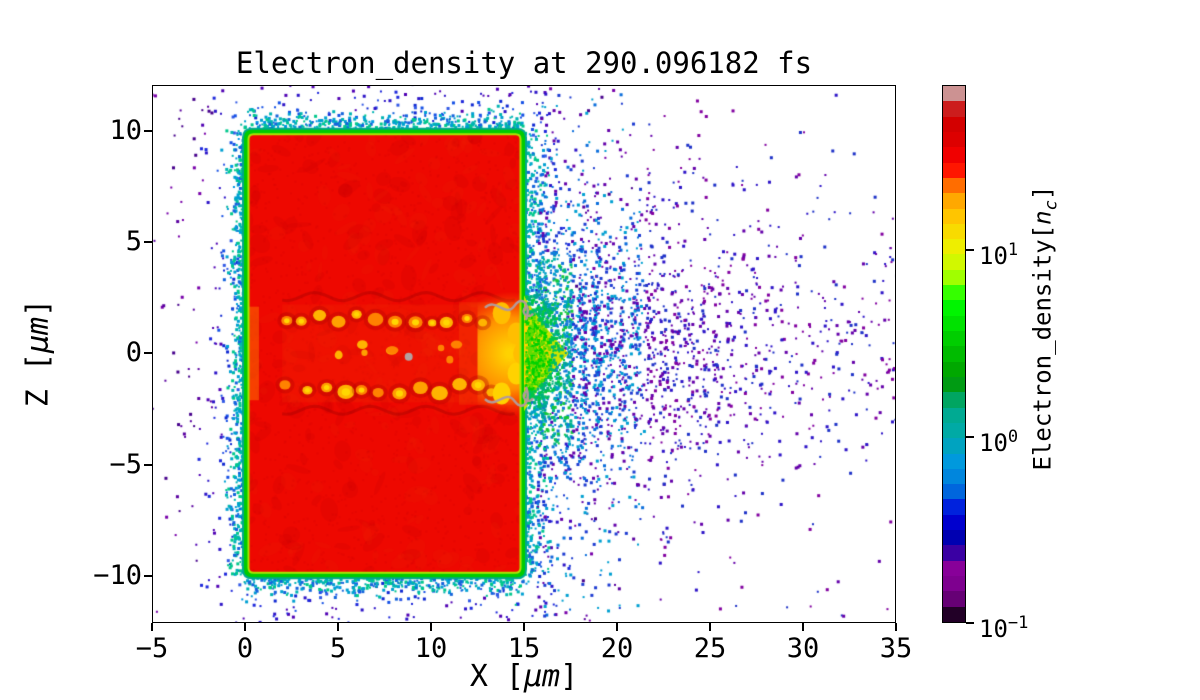  I want to click on y-tick-label: 10, so click(125, 130).